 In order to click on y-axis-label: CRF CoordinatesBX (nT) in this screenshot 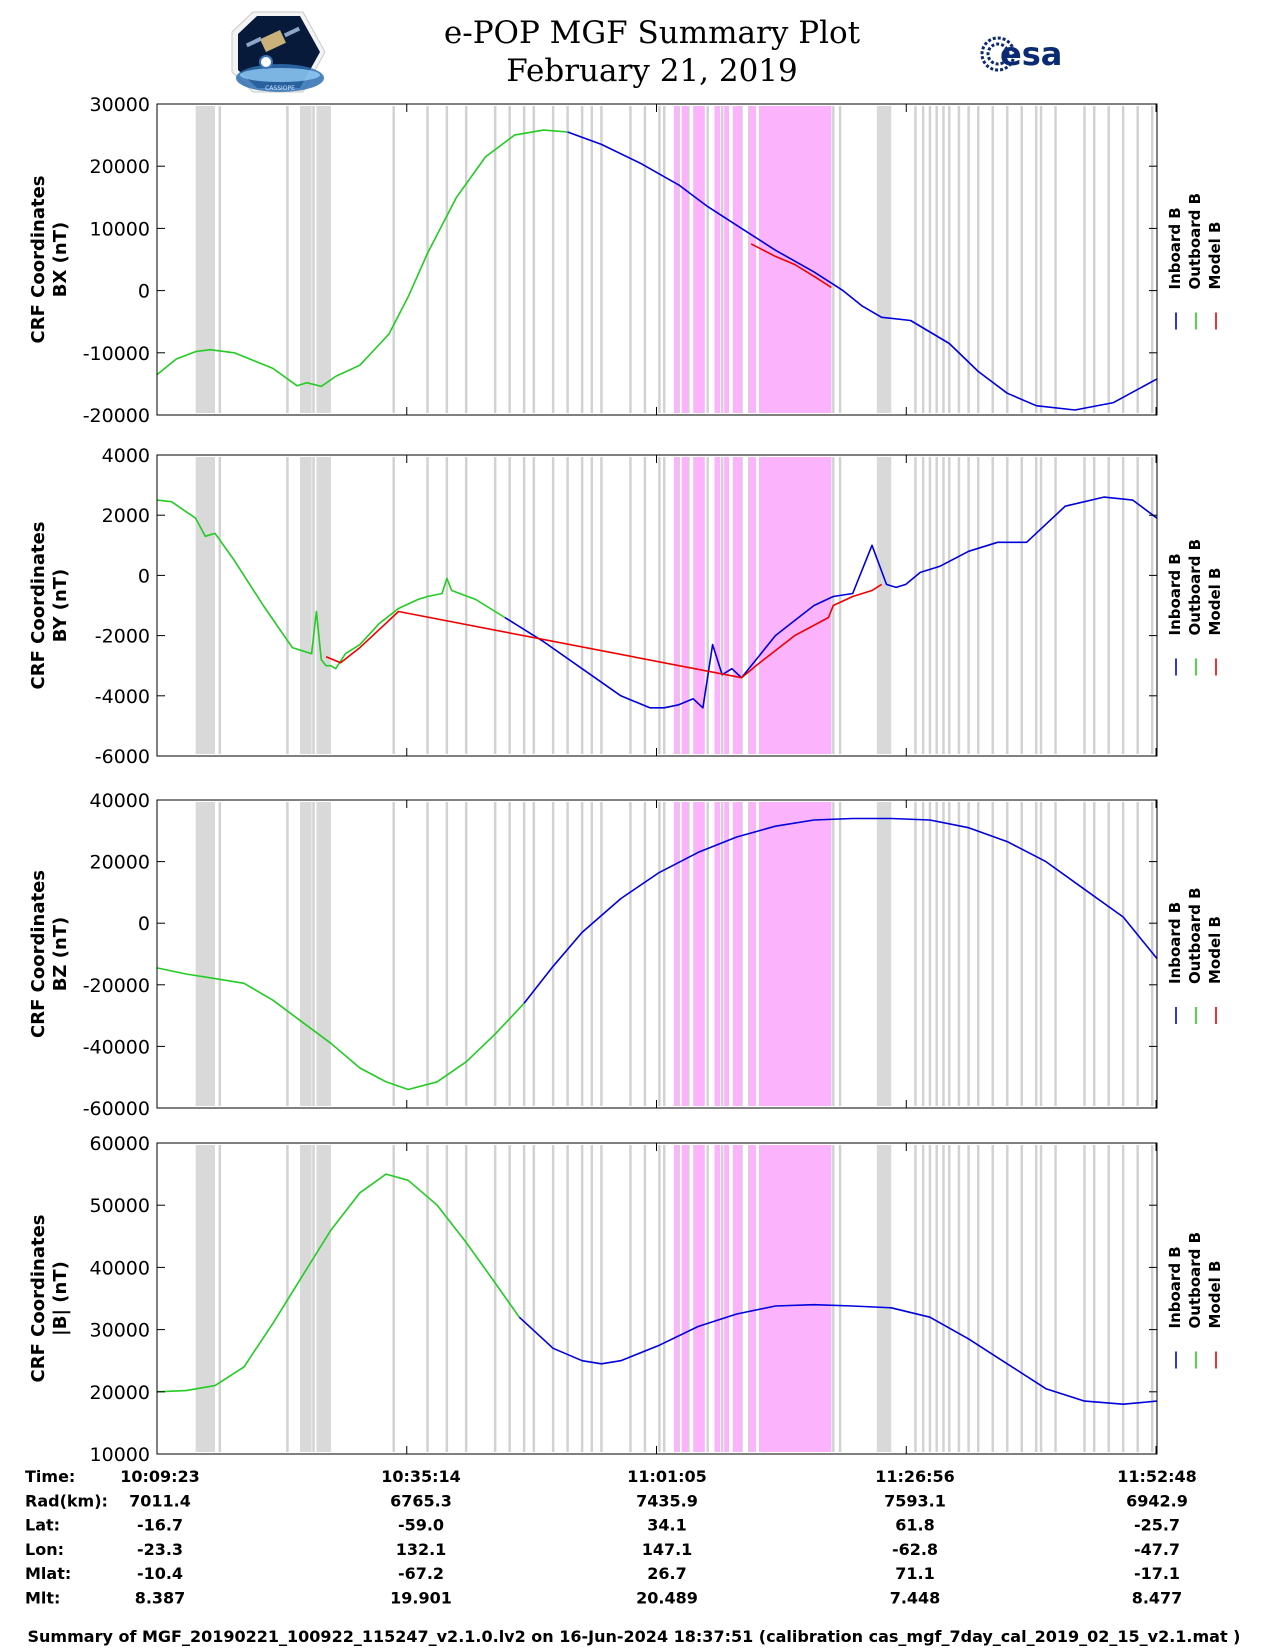, I will do `click(49, 260)`.